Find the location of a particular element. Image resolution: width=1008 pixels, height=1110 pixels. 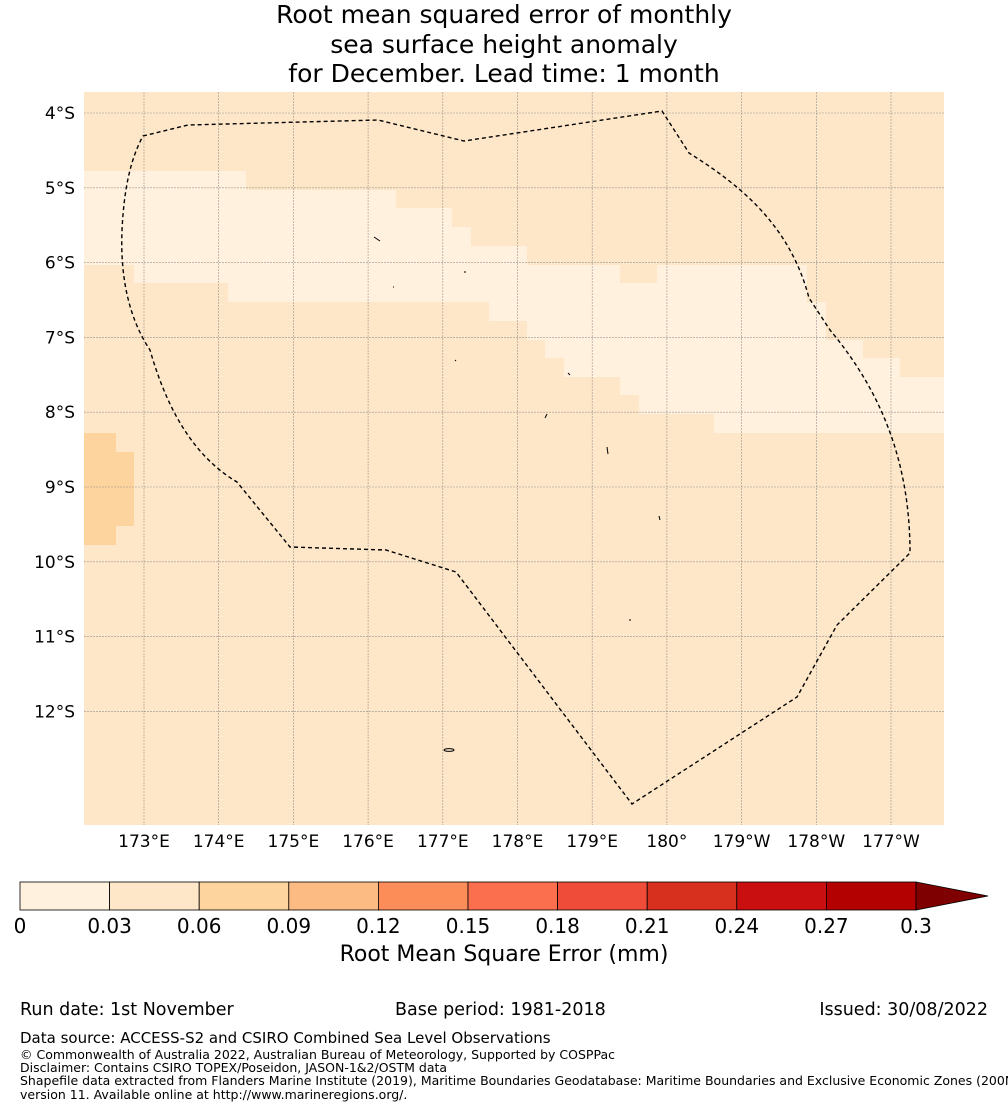

colorbar-extend-arrow is located at coordinates (952, 896).